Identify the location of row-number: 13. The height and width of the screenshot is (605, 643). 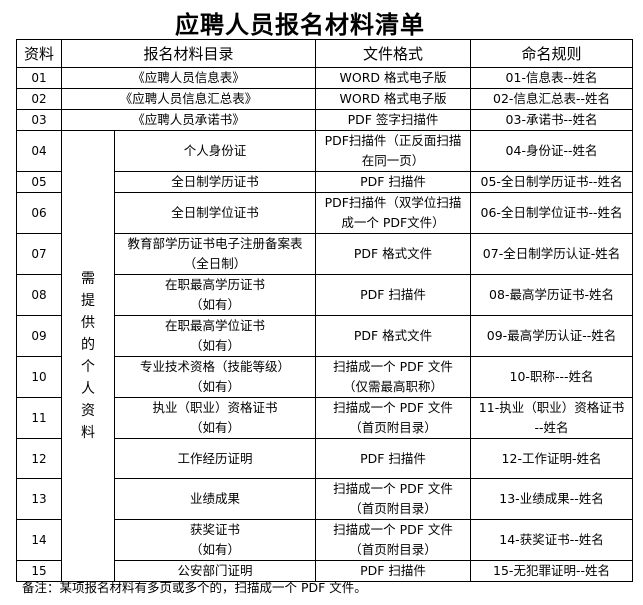
(39, 499).